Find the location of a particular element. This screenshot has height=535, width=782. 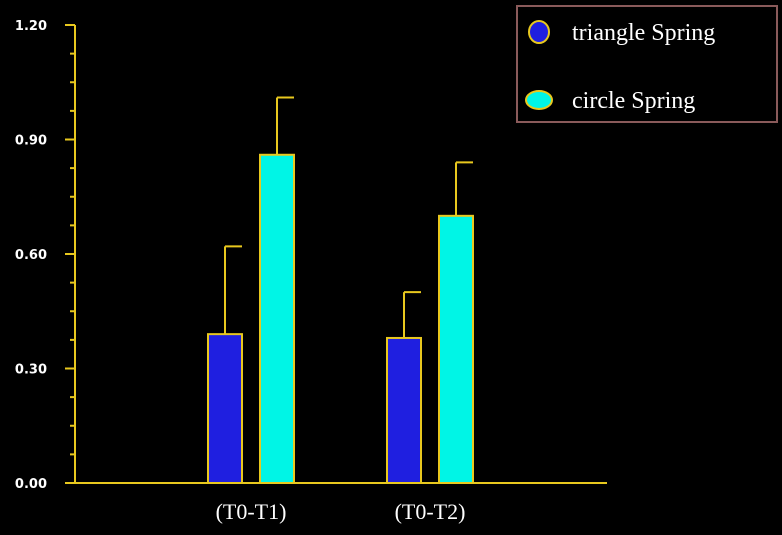

x-category-label: (T0-T1) is located at coordinates (251, 511).